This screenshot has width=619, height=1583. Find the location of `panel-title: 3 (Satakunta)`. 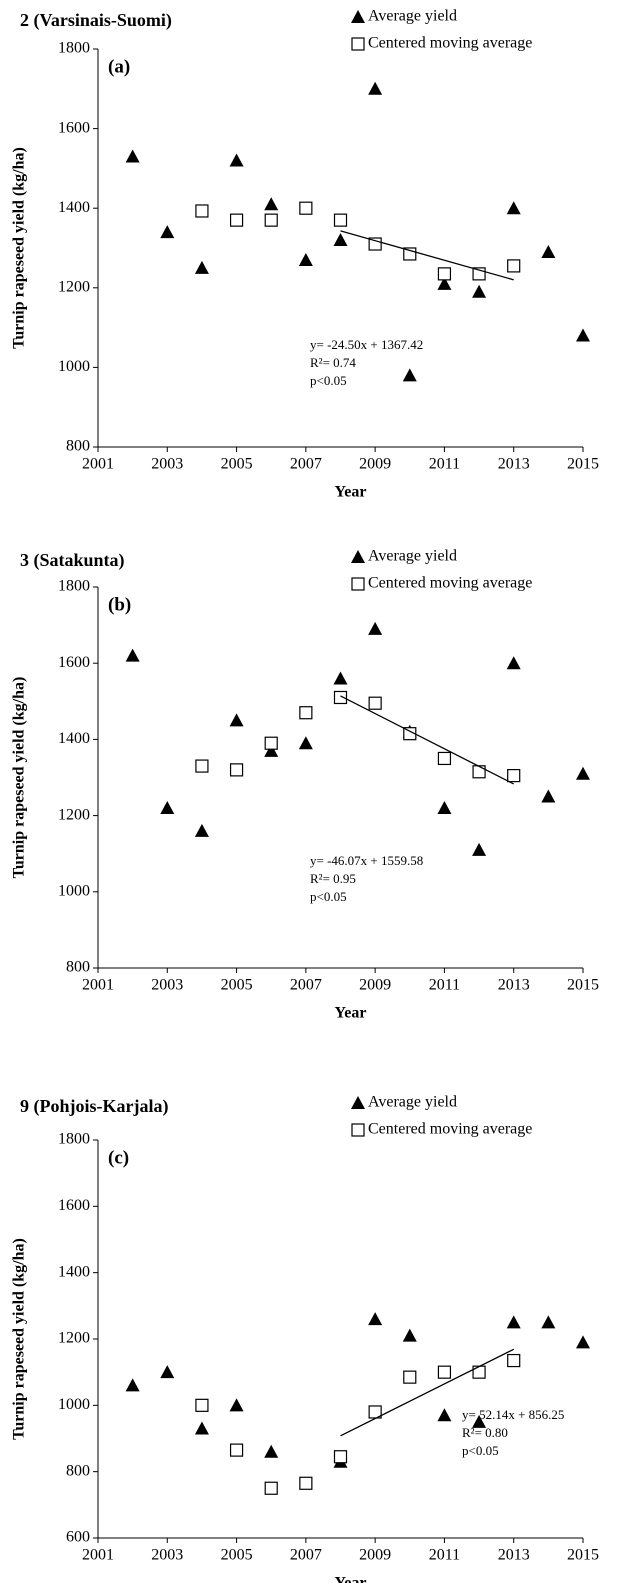

panel-title: 3 (Satakunta) is located at coordinates (72, 560).